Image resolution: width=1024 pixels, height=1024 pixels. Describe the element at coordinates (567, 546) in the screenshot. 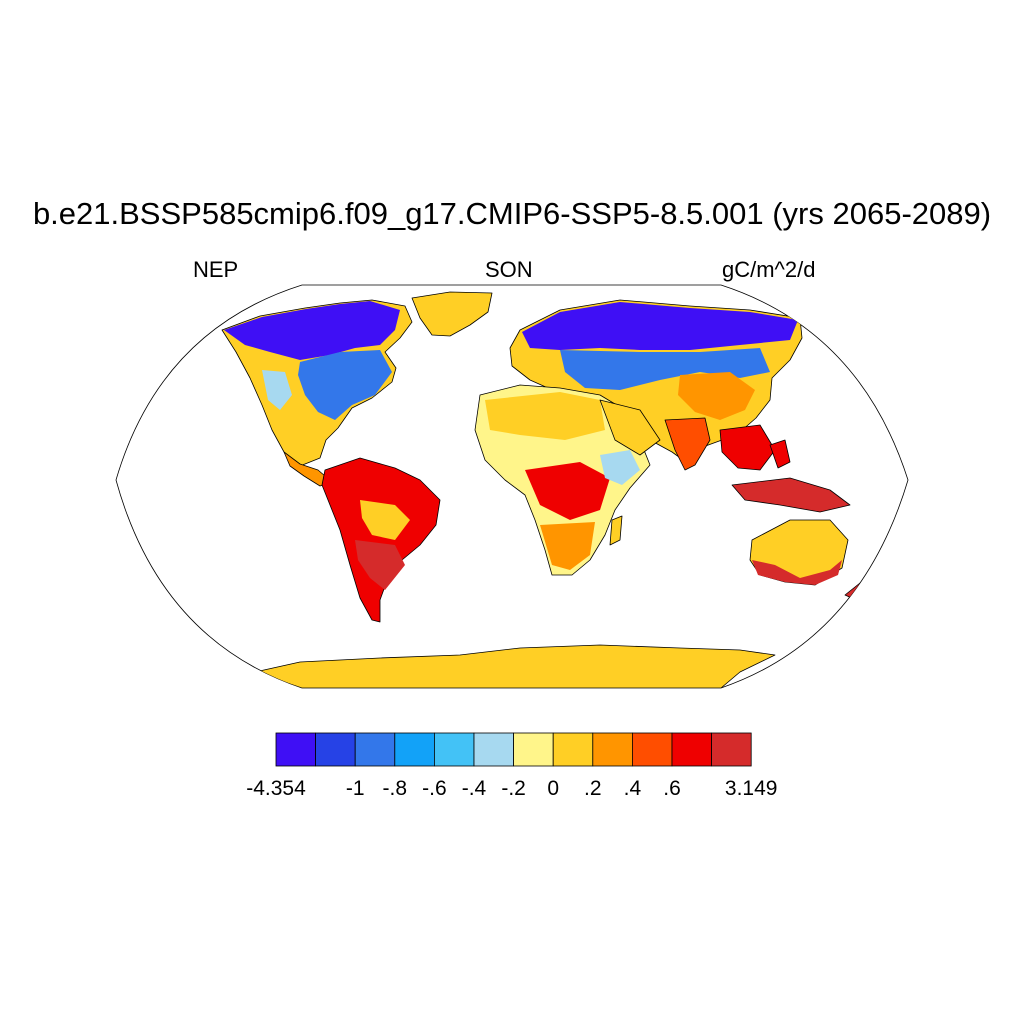

I see `africa-south-mixed` at that location.